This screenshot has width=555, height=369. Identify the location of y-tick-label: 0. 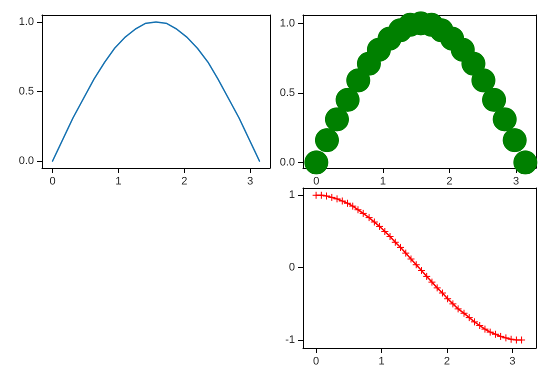
(291, 268).